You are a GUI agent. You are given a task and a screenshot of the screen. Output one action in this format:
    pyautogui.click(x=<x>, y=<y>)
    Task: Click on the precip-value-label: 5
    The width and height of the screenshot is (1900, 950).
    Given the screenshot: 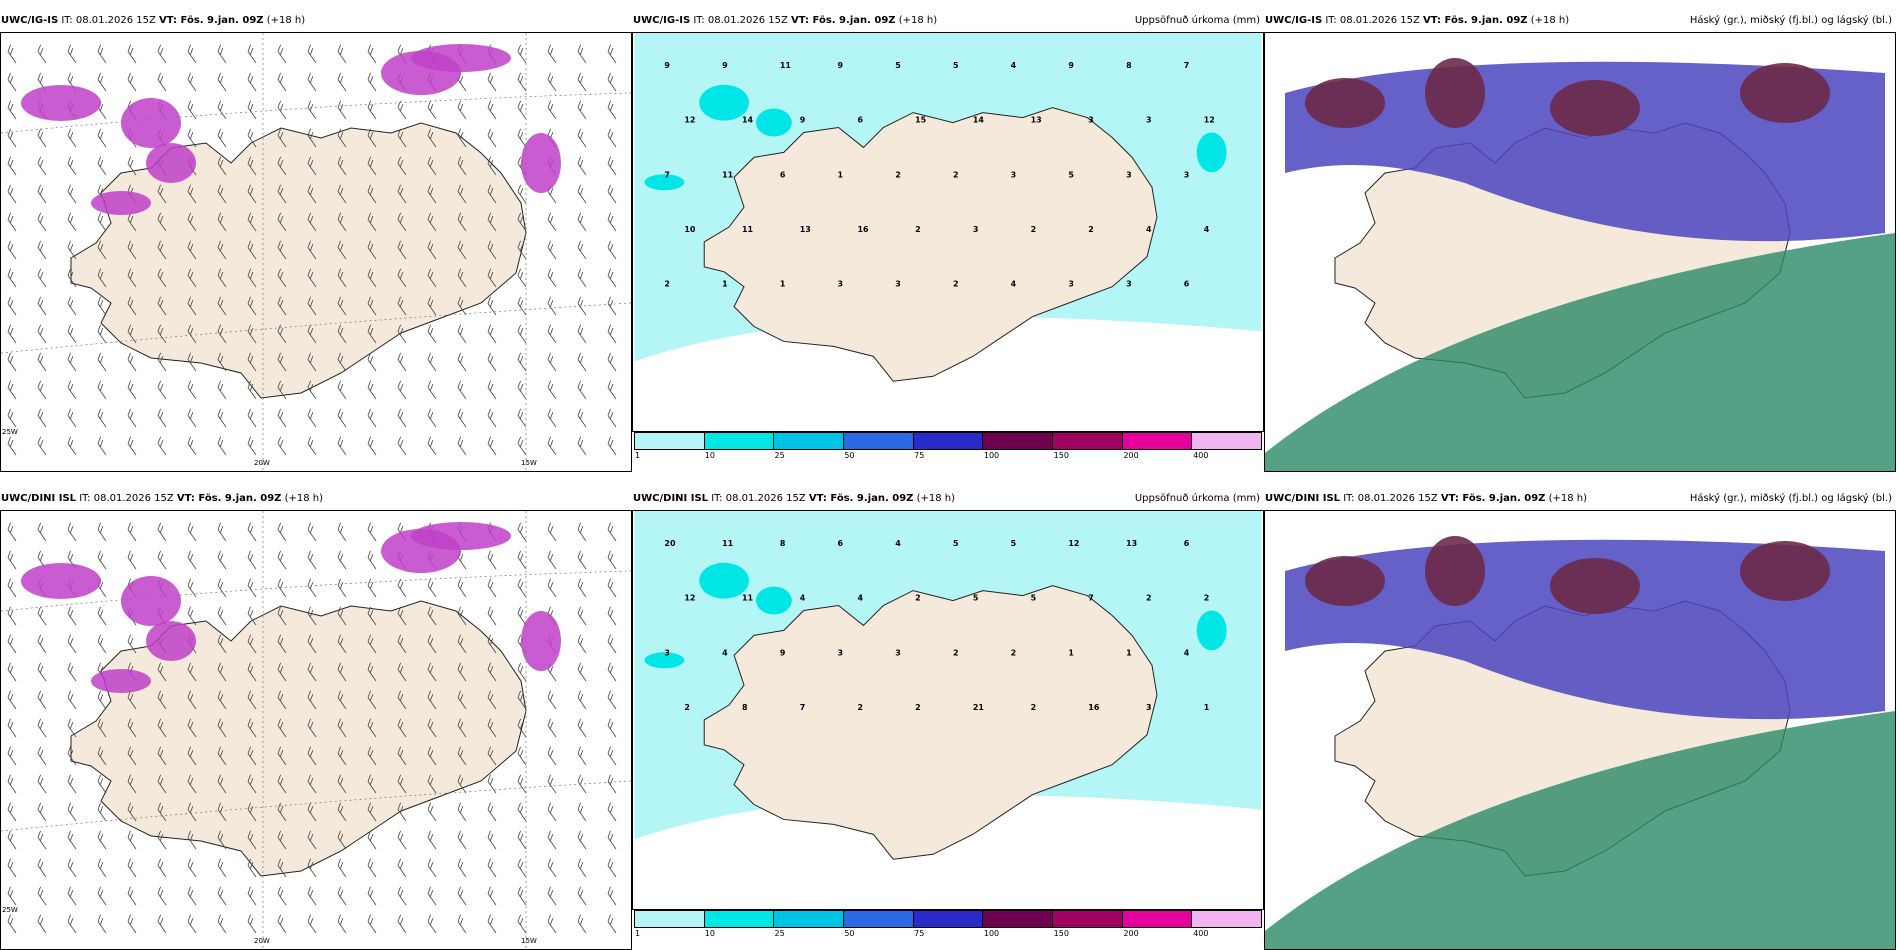 What is the action you would take?
    pyautogui.click(x=956, y=543)
    